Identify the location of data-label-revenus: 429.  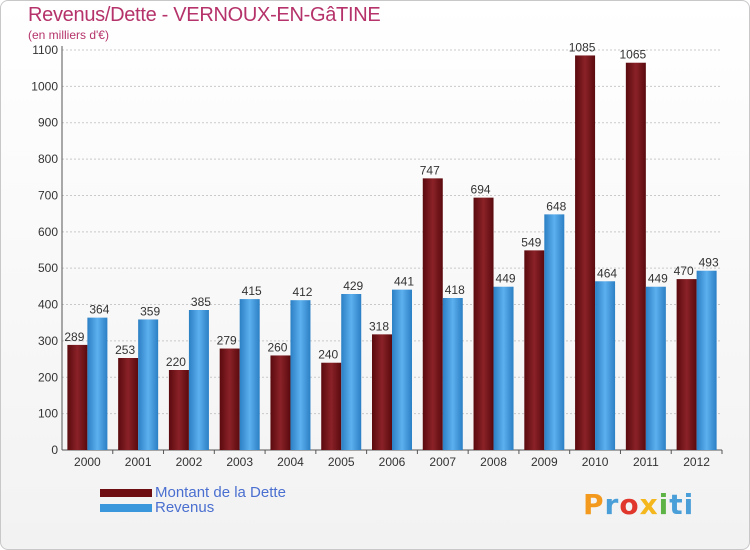
(353, 286).